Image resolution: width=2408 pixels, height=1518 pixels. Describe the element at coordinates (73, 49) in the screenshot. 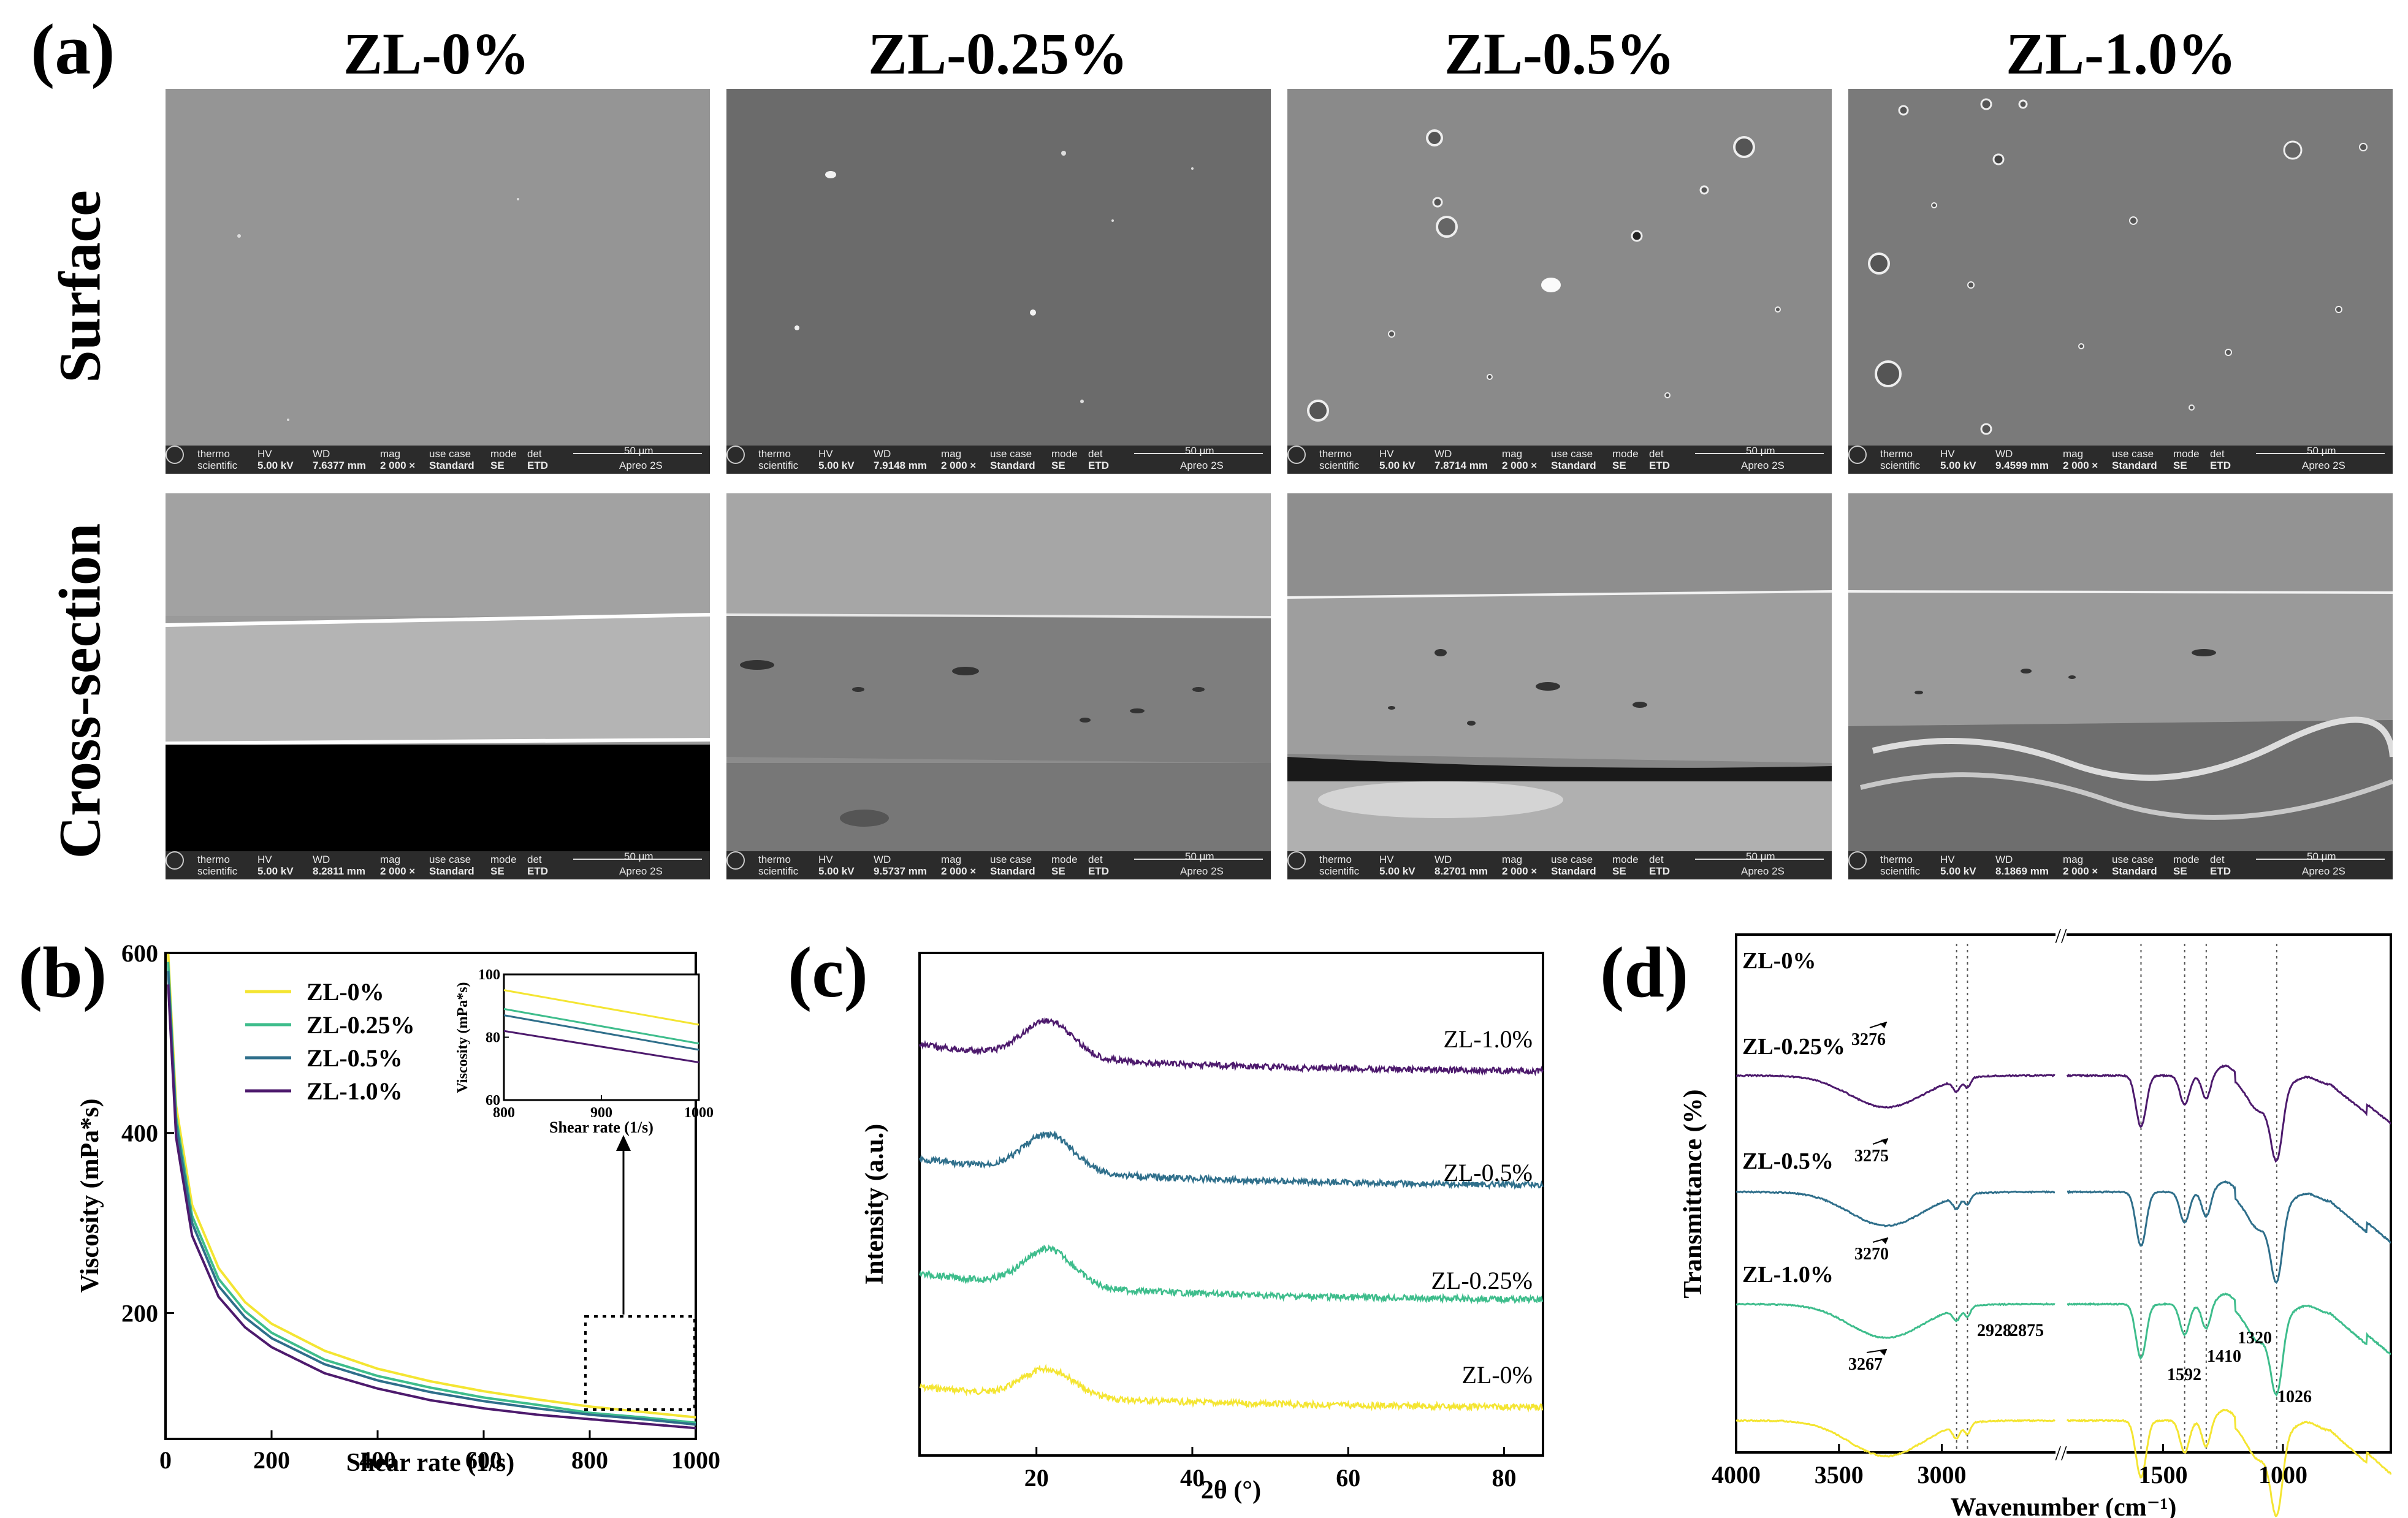

I see `panel-a-letter: (a)` at that location.